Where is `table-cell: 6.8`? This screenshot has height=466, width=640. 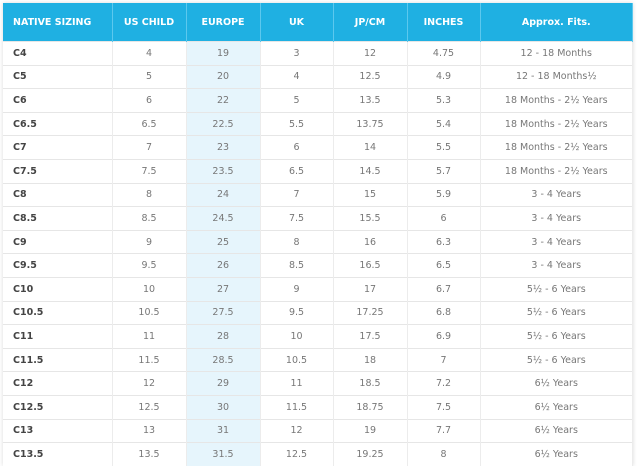 table-cell: 6.8 is located at coordinates (444, 312).